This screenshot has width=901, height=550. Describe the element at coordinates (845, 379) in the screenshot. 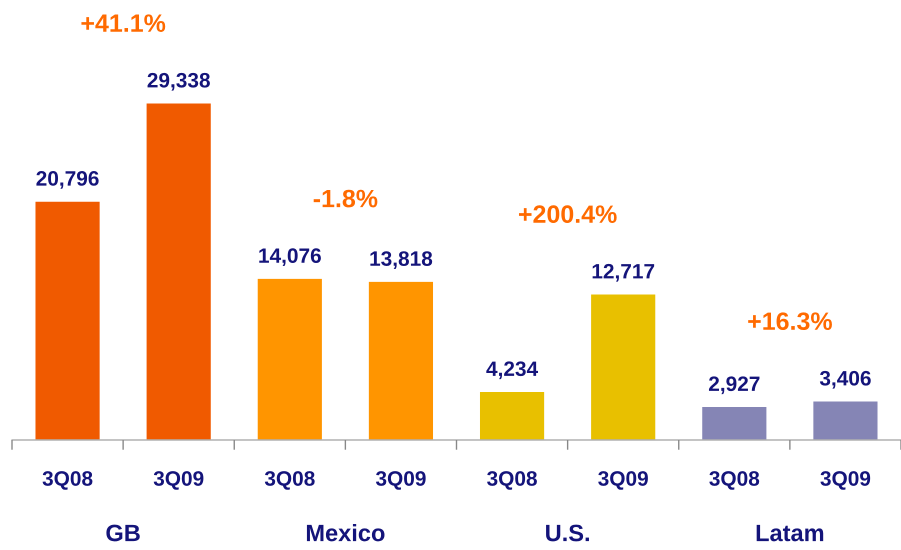

I see `data-label: 3,406` at that location.